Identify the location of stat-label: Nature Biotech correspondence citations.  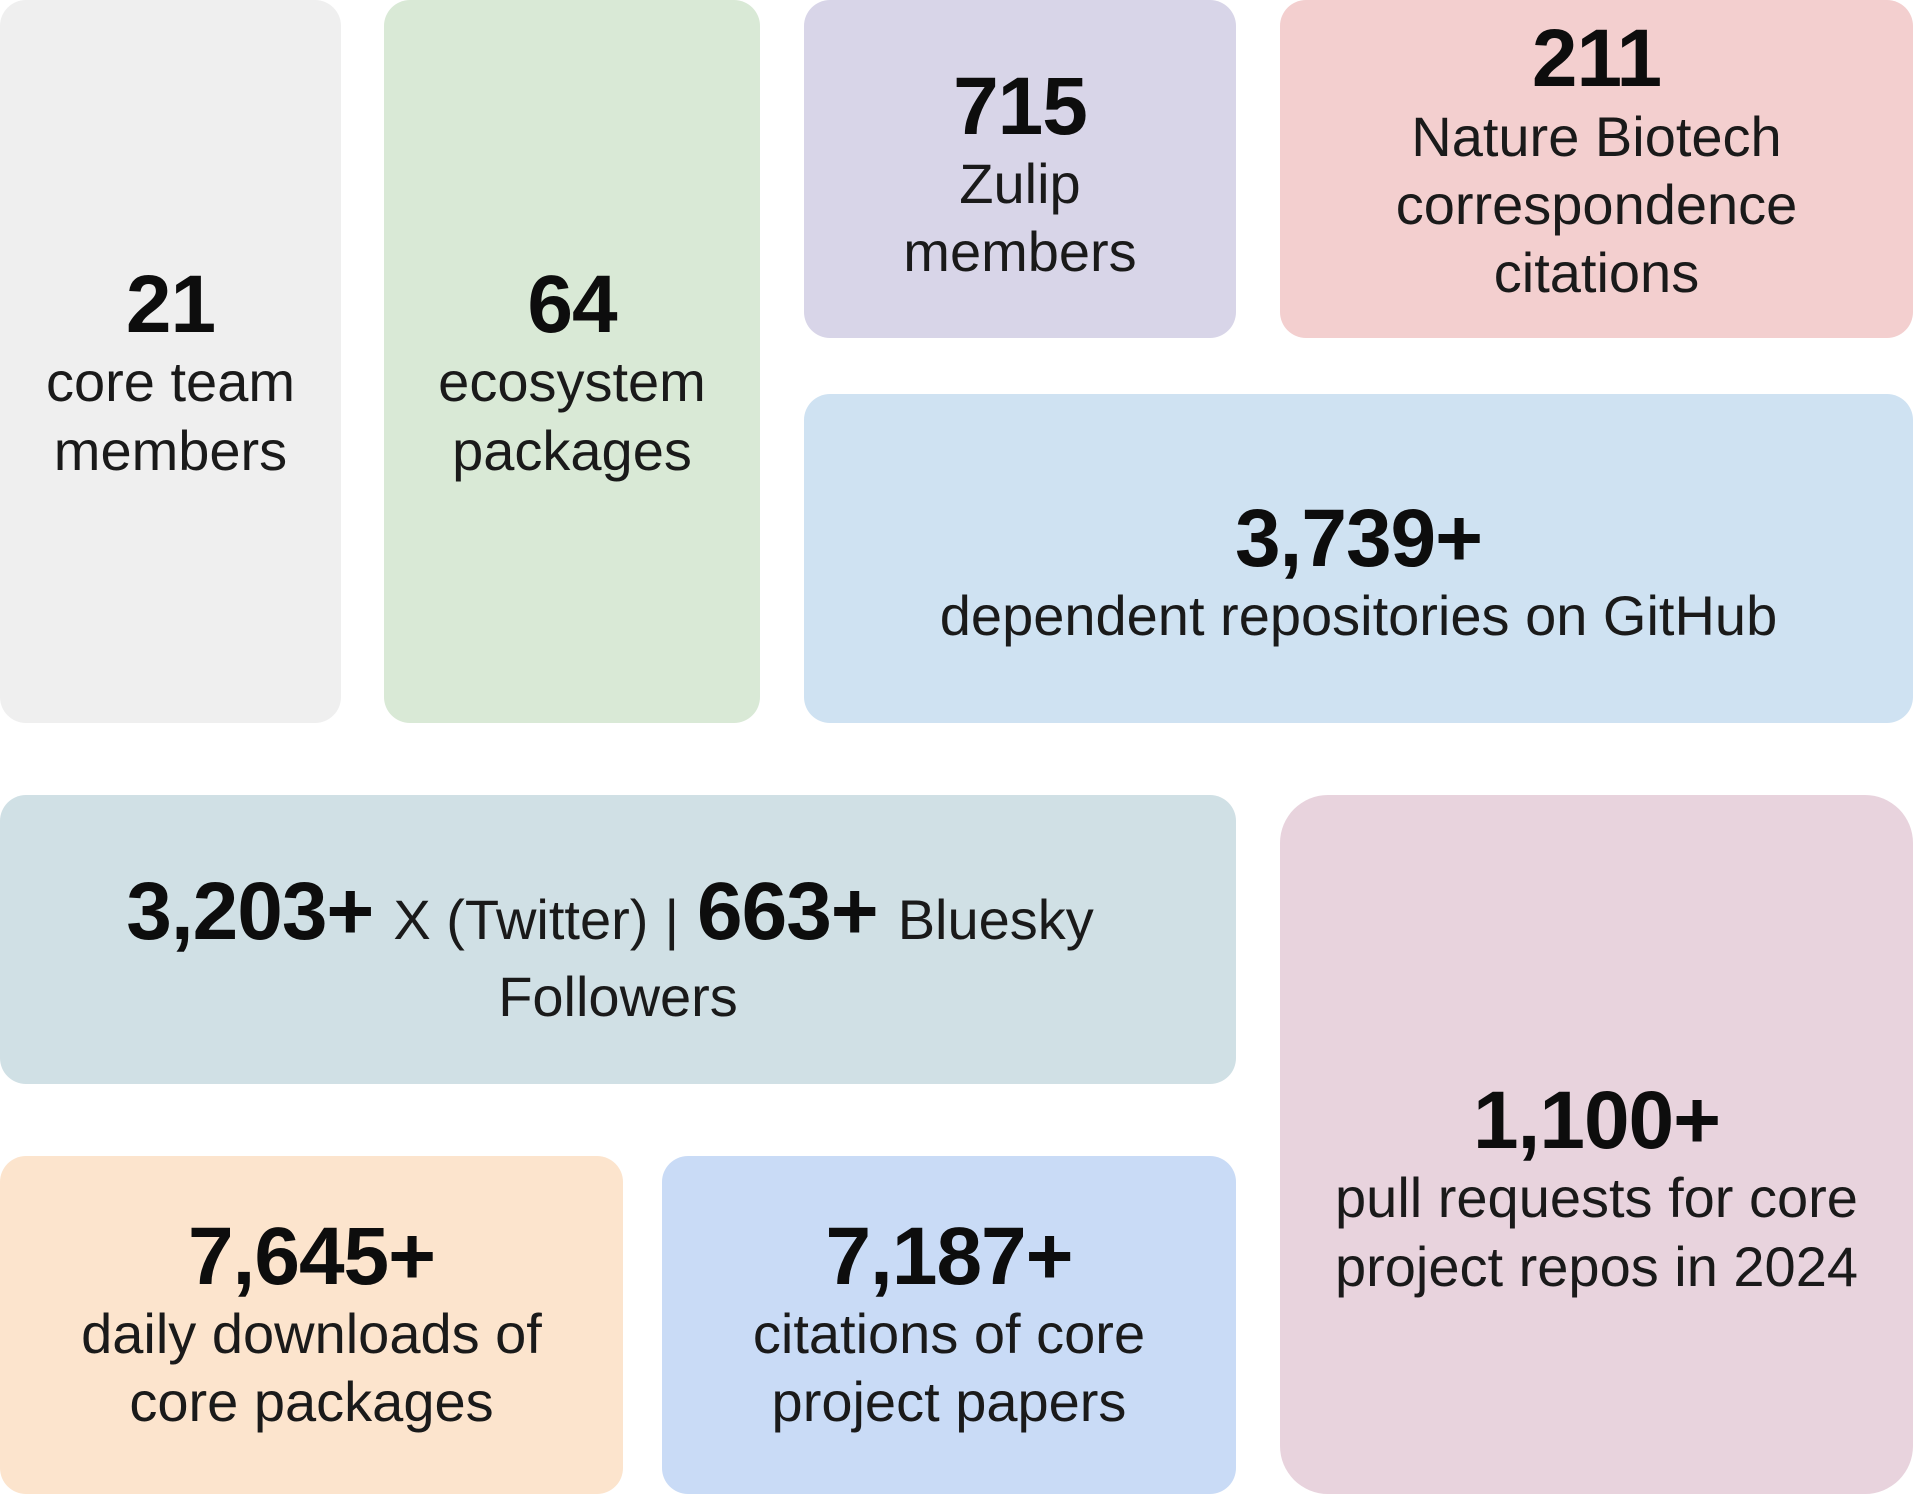
(1596, 204).